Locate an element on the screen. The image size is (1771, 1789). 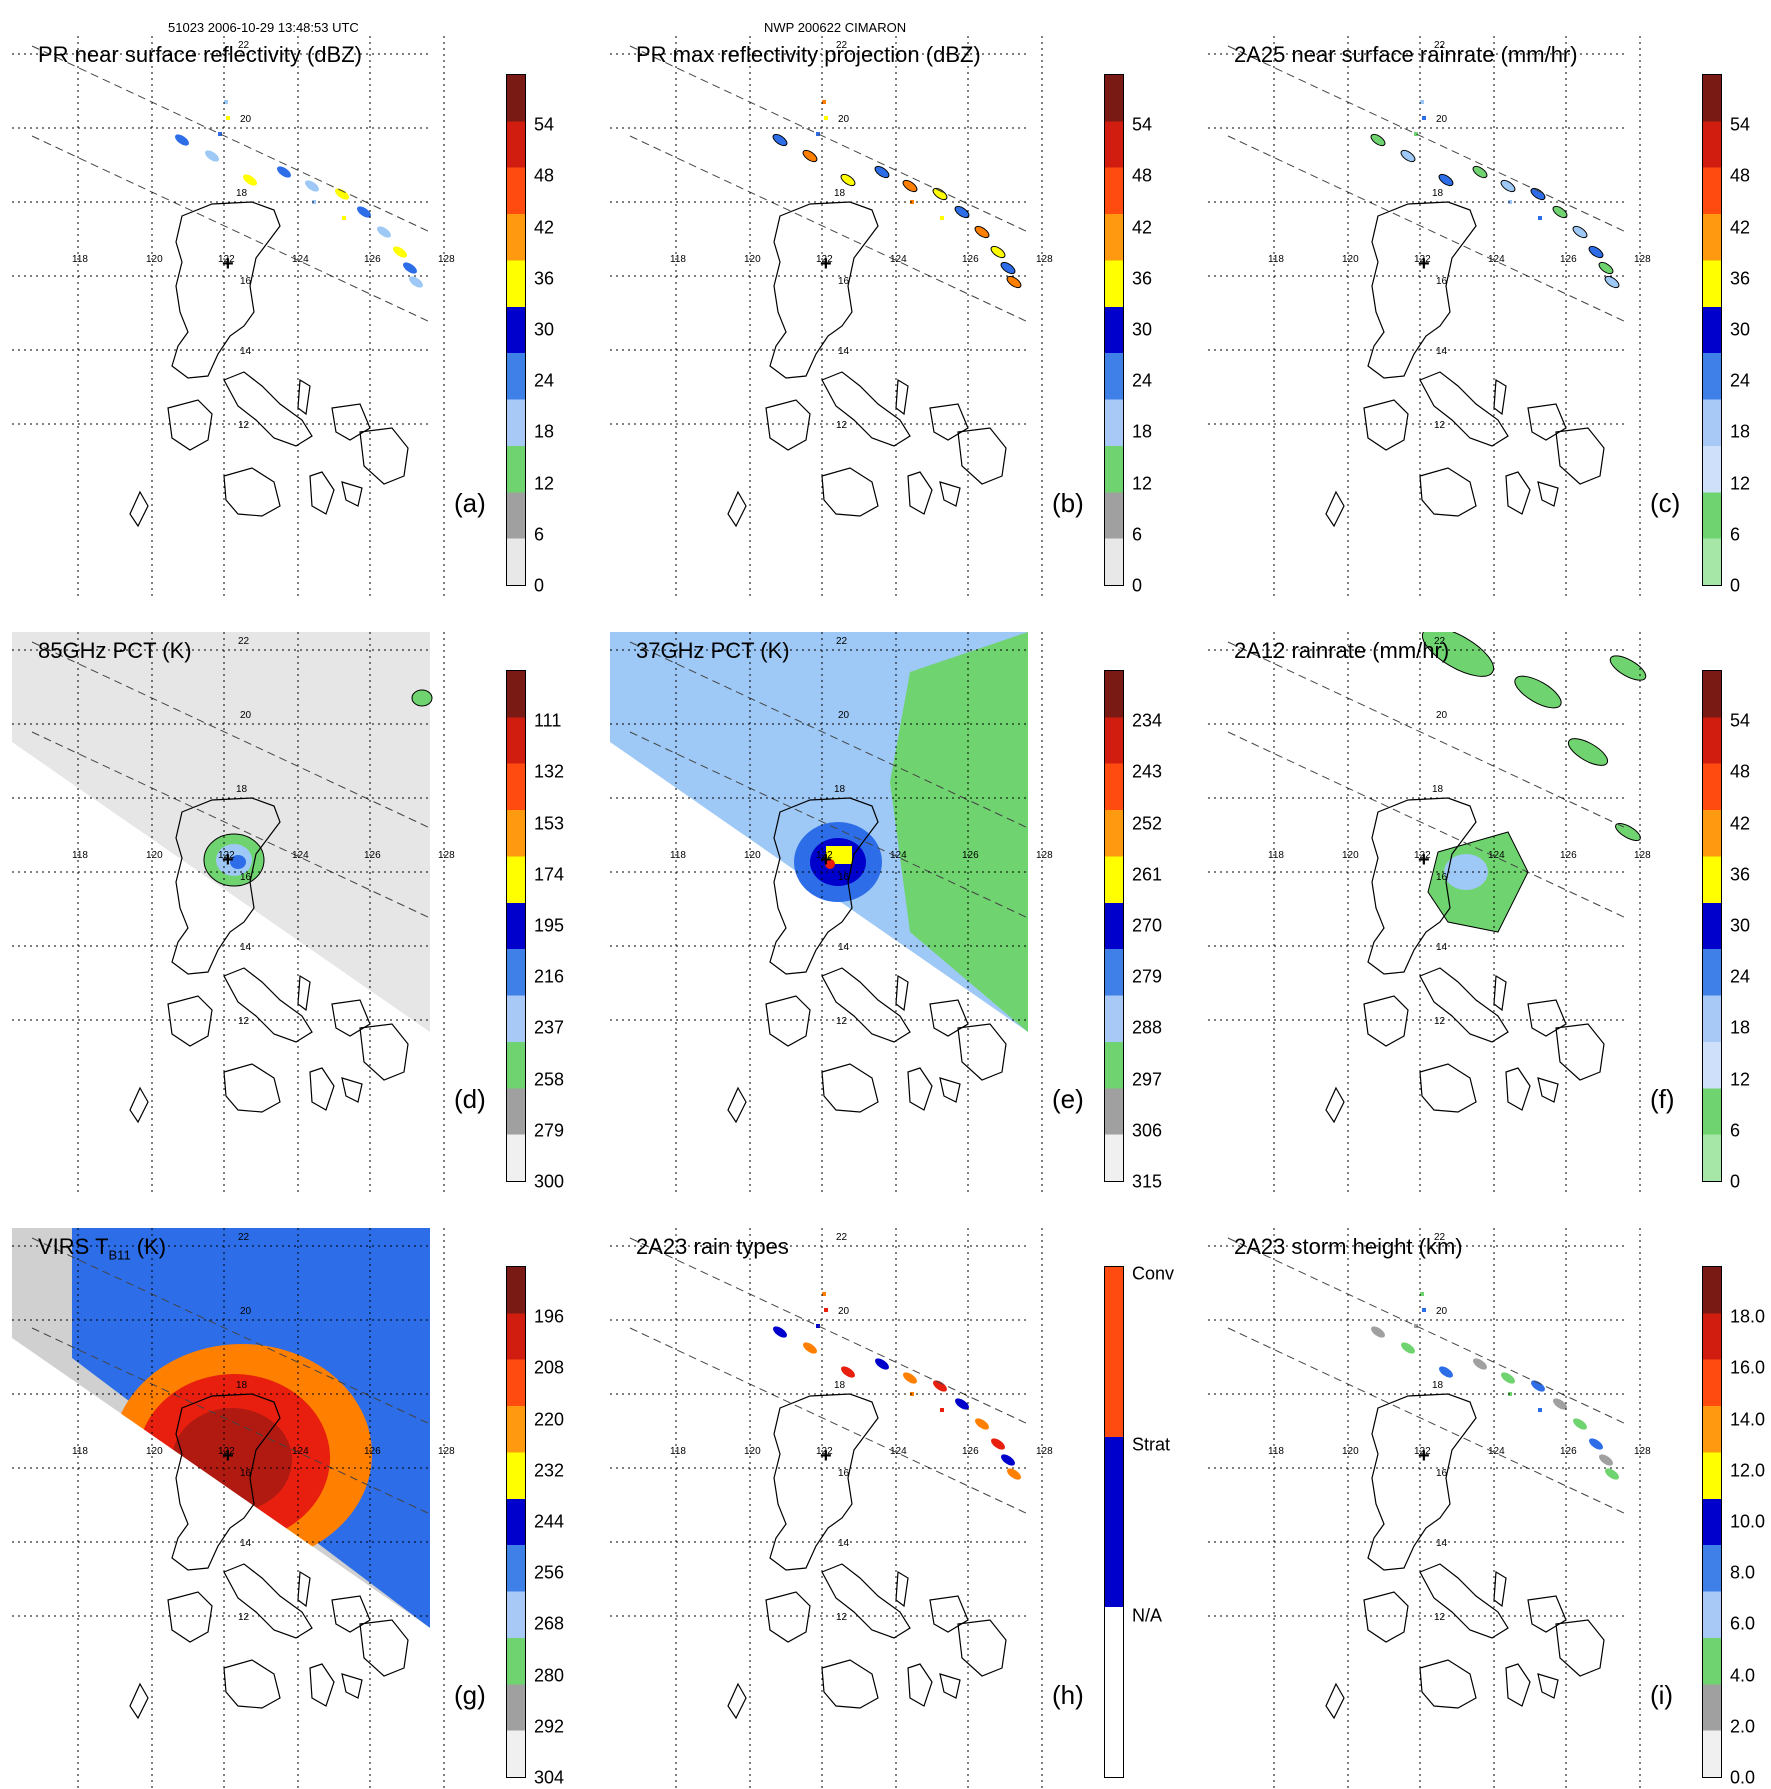
panel-title: PR near surface reflectivity (dBZ) is located at coordinates (200, 54).